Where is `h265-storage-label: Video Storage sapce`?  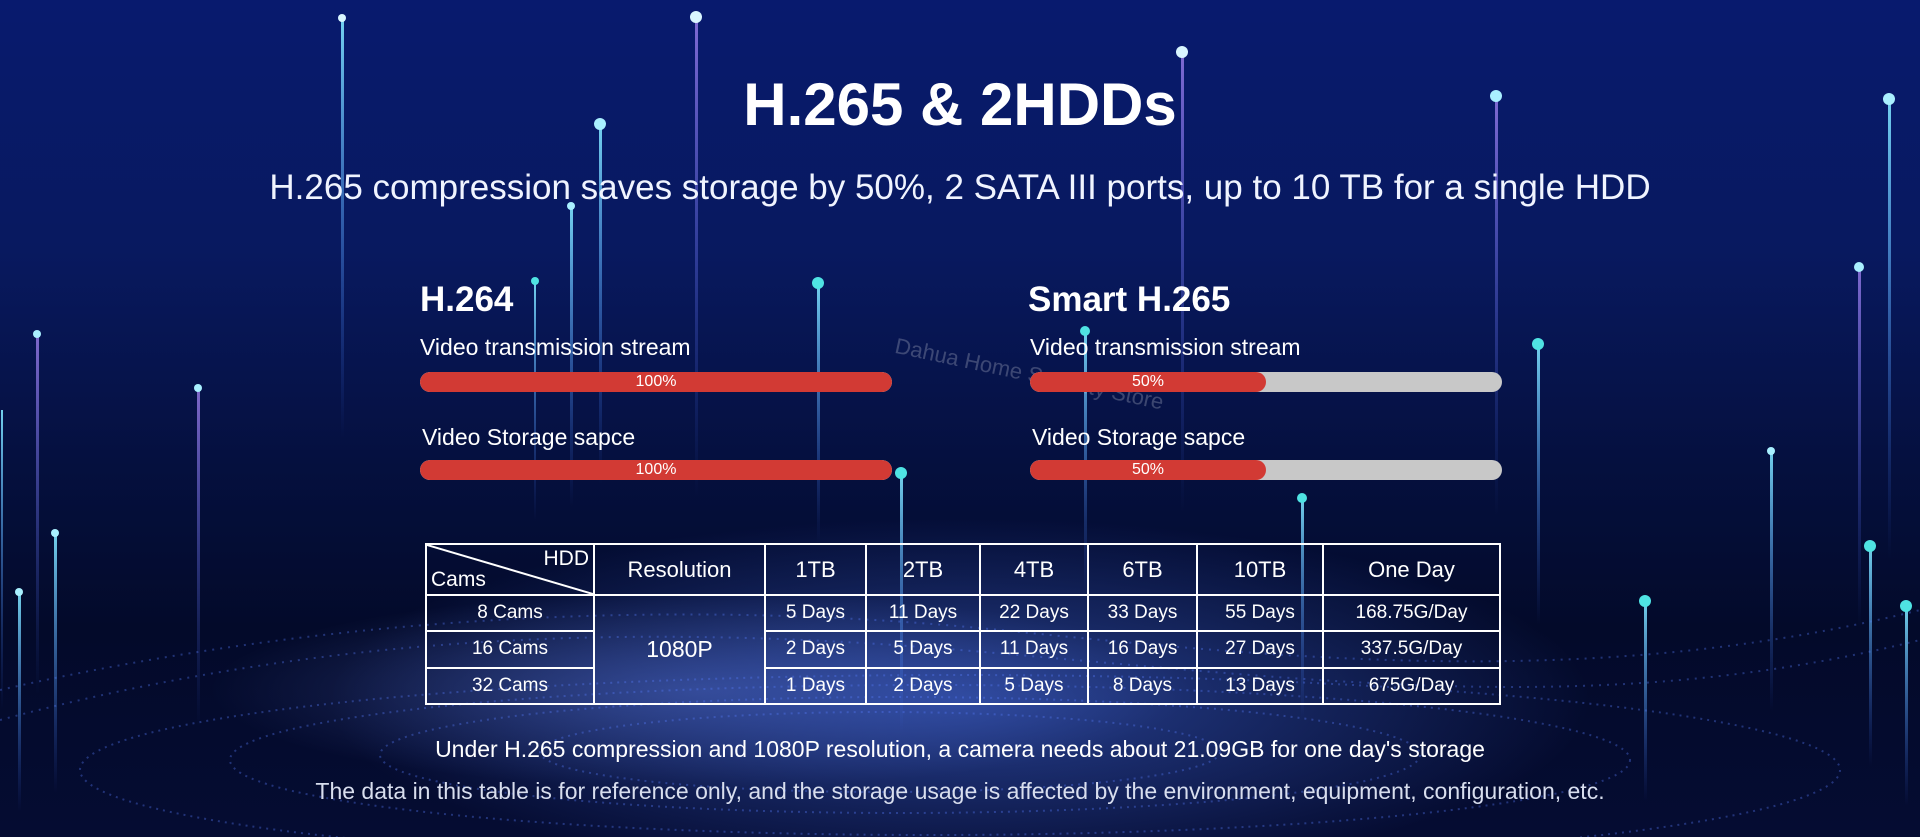
h265-storage-label: Video Storage sapce is located at coordinates (1139, 437).